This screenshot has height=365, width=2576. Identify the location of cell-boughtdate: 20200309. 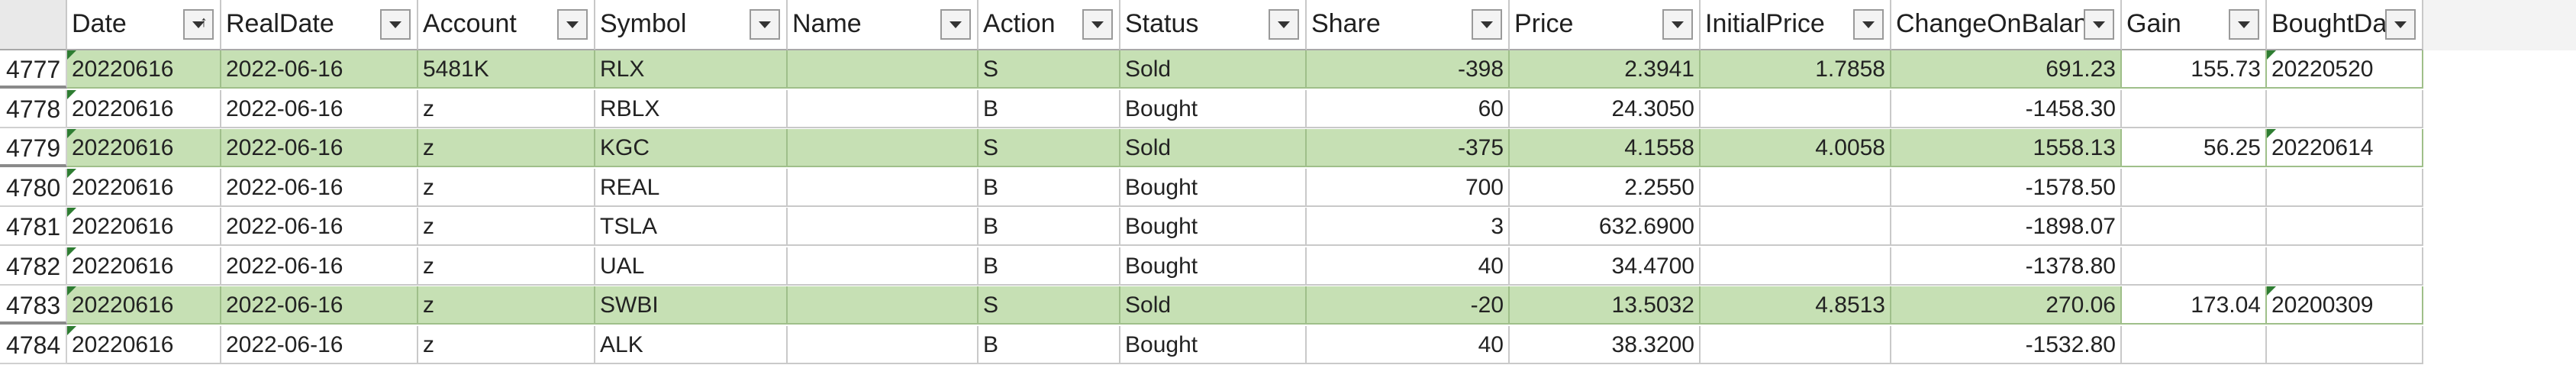
(2345, 305).